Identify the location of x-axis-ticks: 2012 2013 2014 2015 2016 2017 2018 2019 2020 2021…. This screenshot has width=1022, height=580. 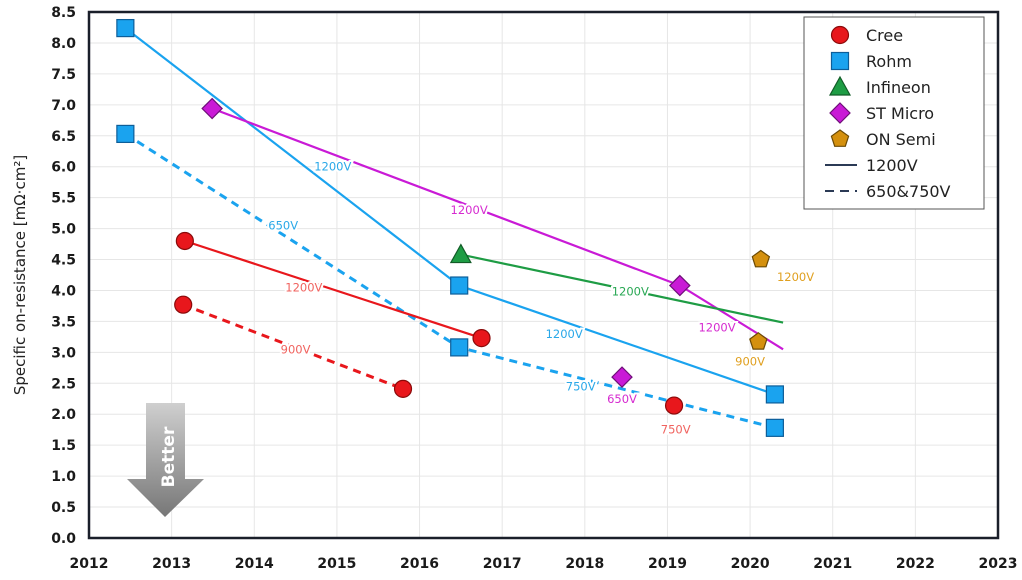
(544, 564).